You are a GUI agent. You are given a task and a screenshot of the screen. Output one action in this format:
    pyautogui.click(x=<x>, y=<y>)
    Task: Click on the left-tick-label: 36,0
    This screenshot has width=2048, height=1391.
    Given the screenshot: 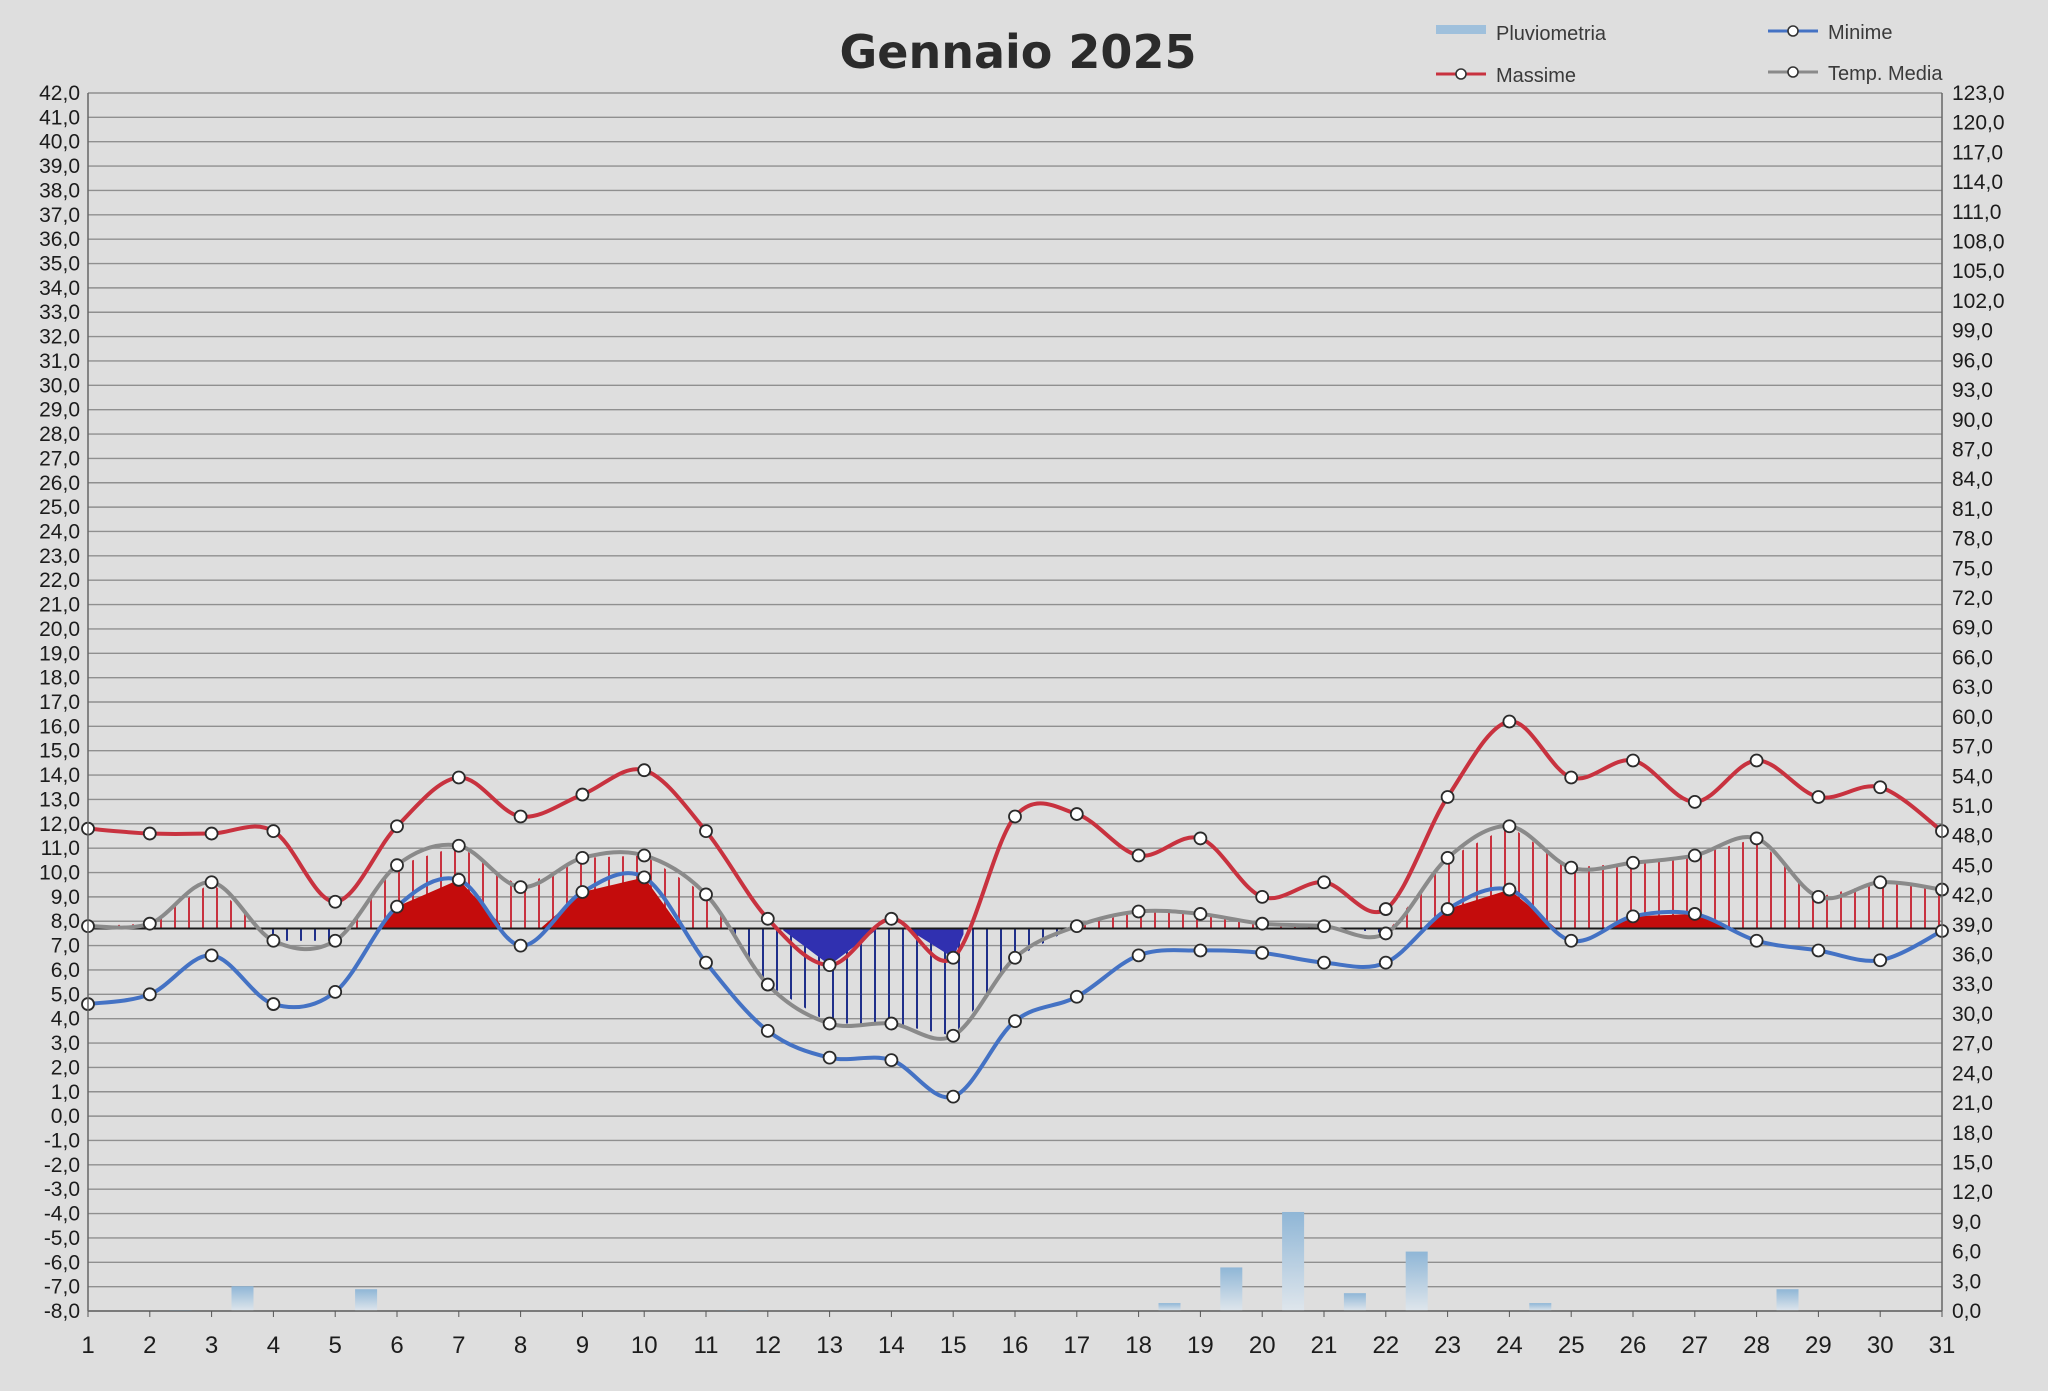 What is the action you would take?
    pyautogui.click(x=59, y=239)
    